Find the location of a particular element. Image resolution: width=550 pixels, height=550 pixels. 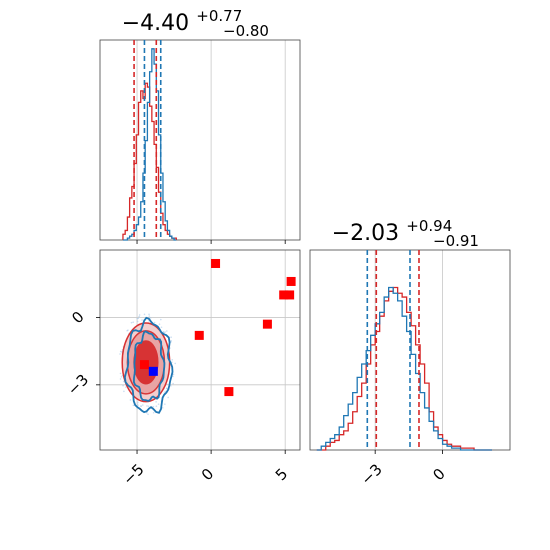

y-tick-label-joint: −3 is located at coordinates (78, 385).